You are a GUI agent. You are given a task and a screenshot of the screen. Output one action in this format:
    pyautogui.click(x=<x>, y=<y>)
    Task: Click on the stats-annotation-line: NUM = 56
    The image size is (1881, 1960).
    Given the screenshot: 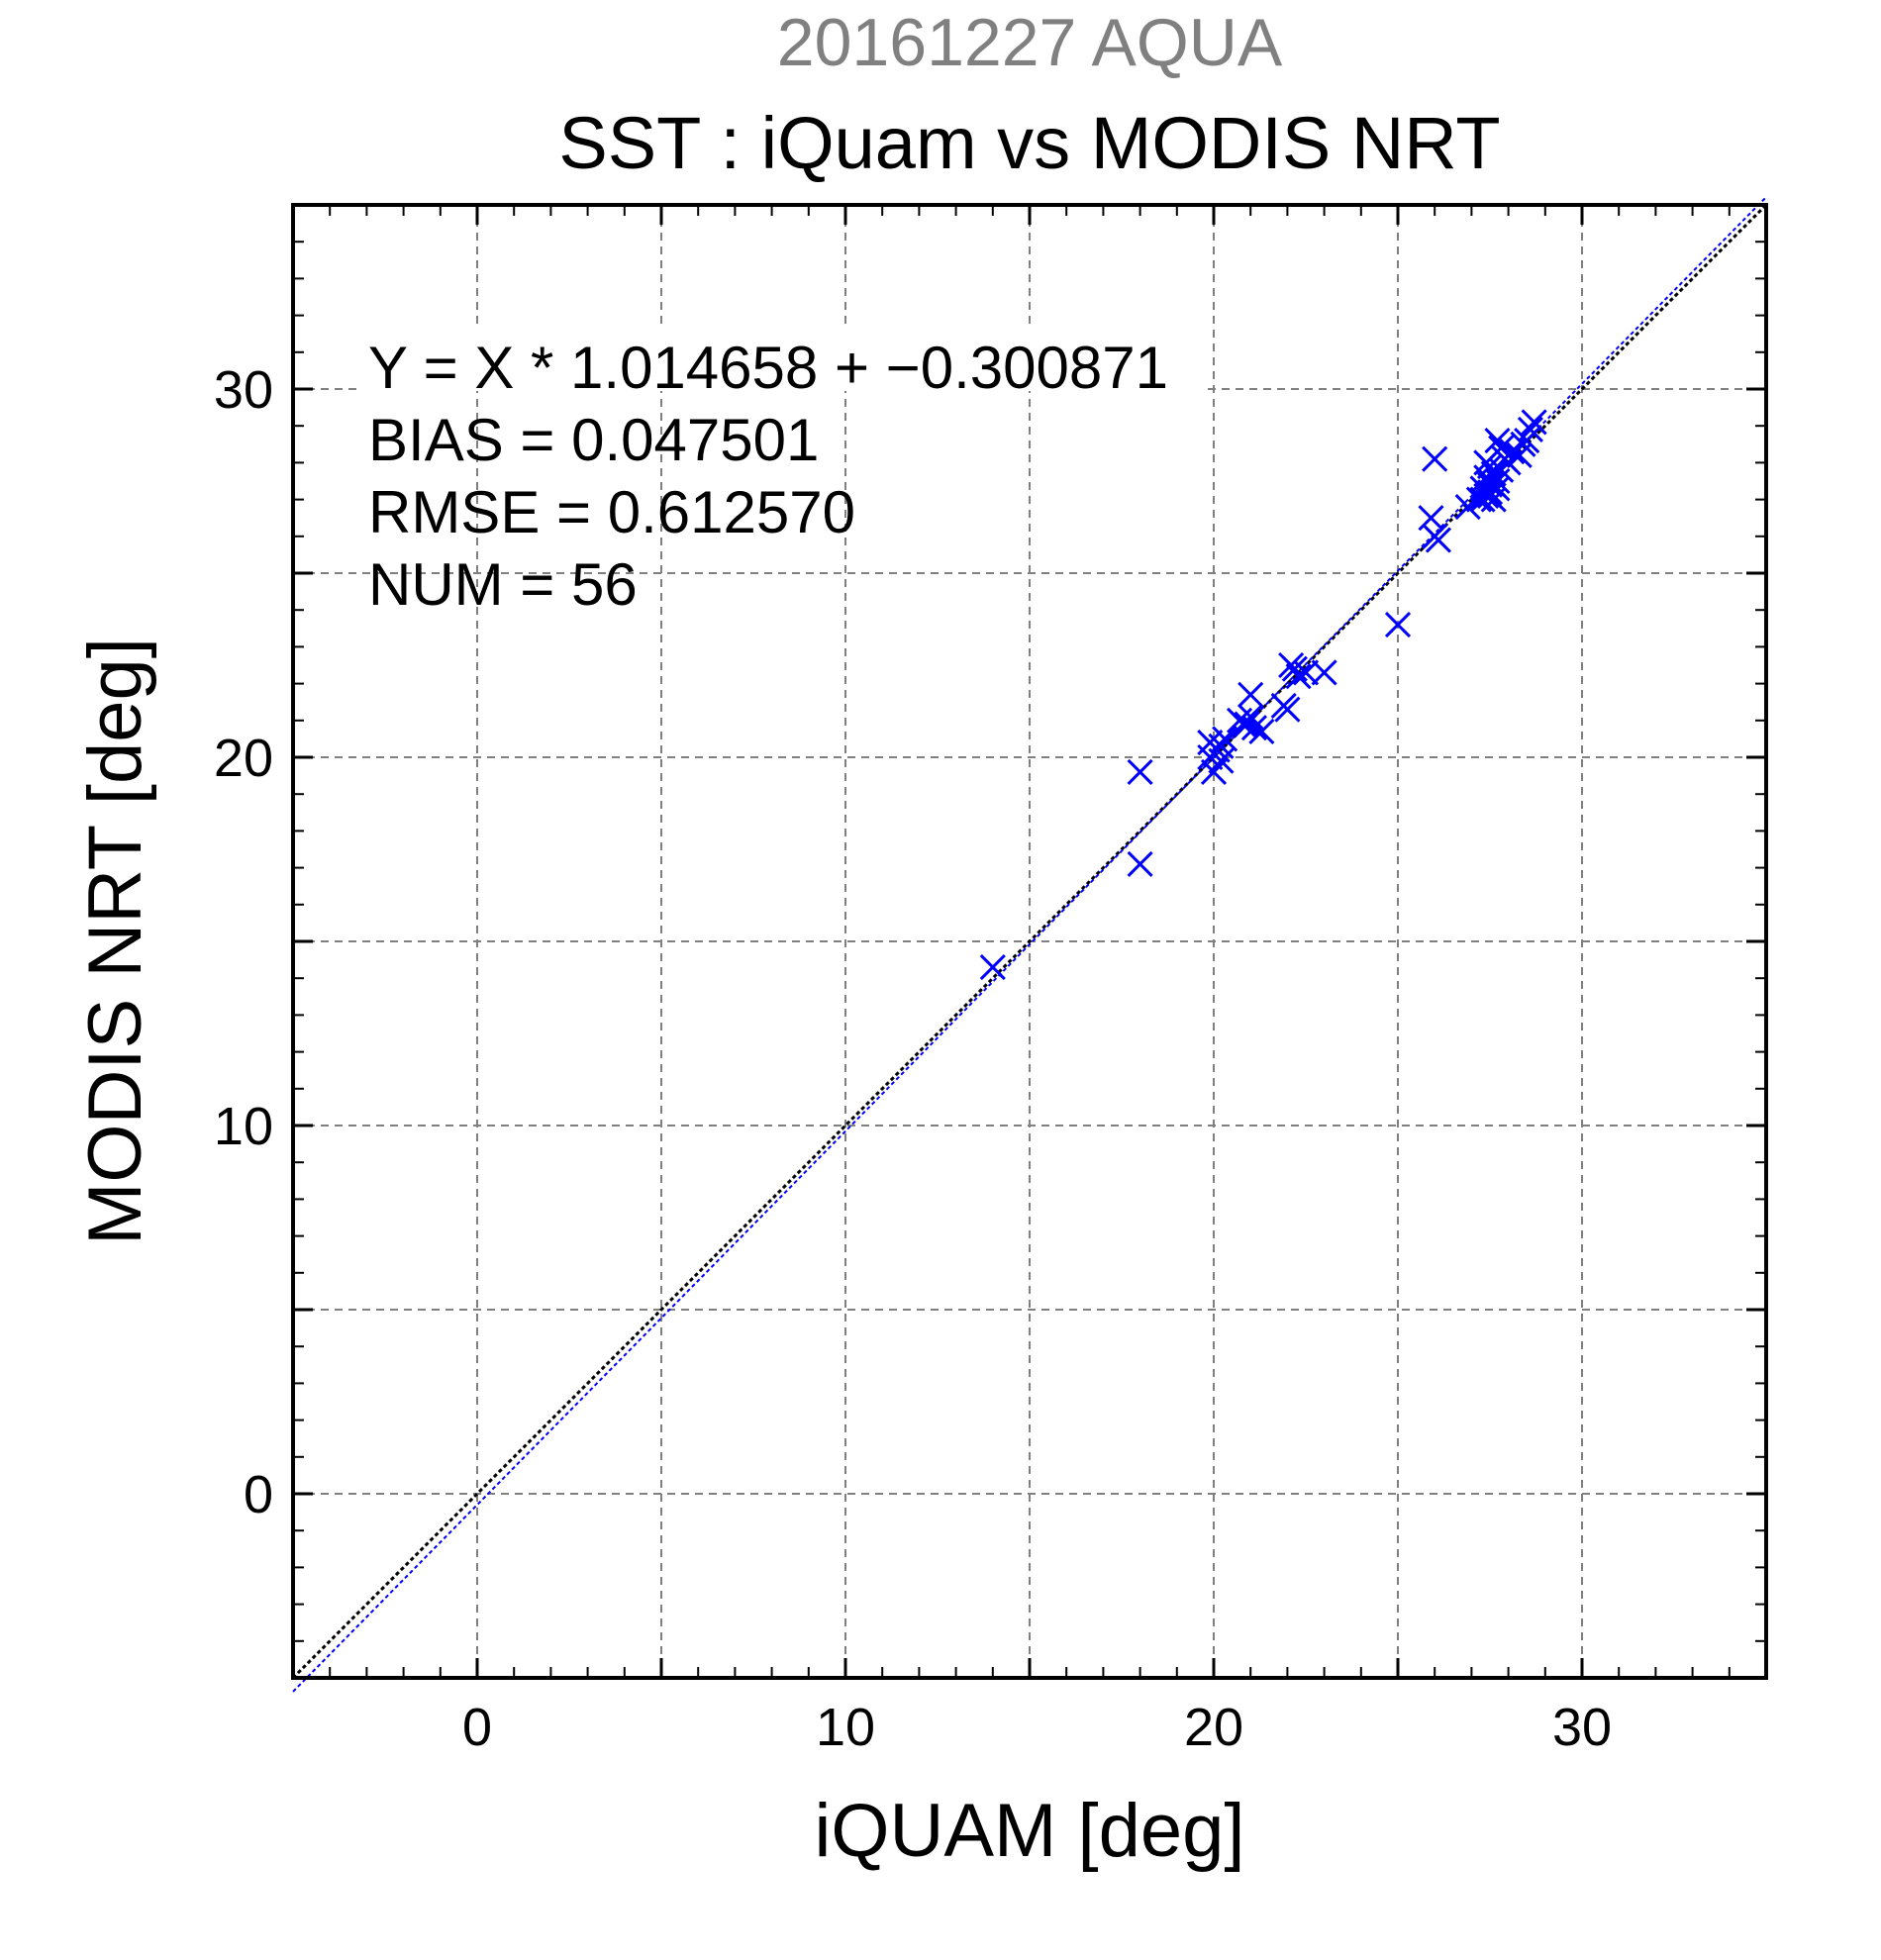 What is the action you would take?
    pyautogui.click(x=503, y=584)
    